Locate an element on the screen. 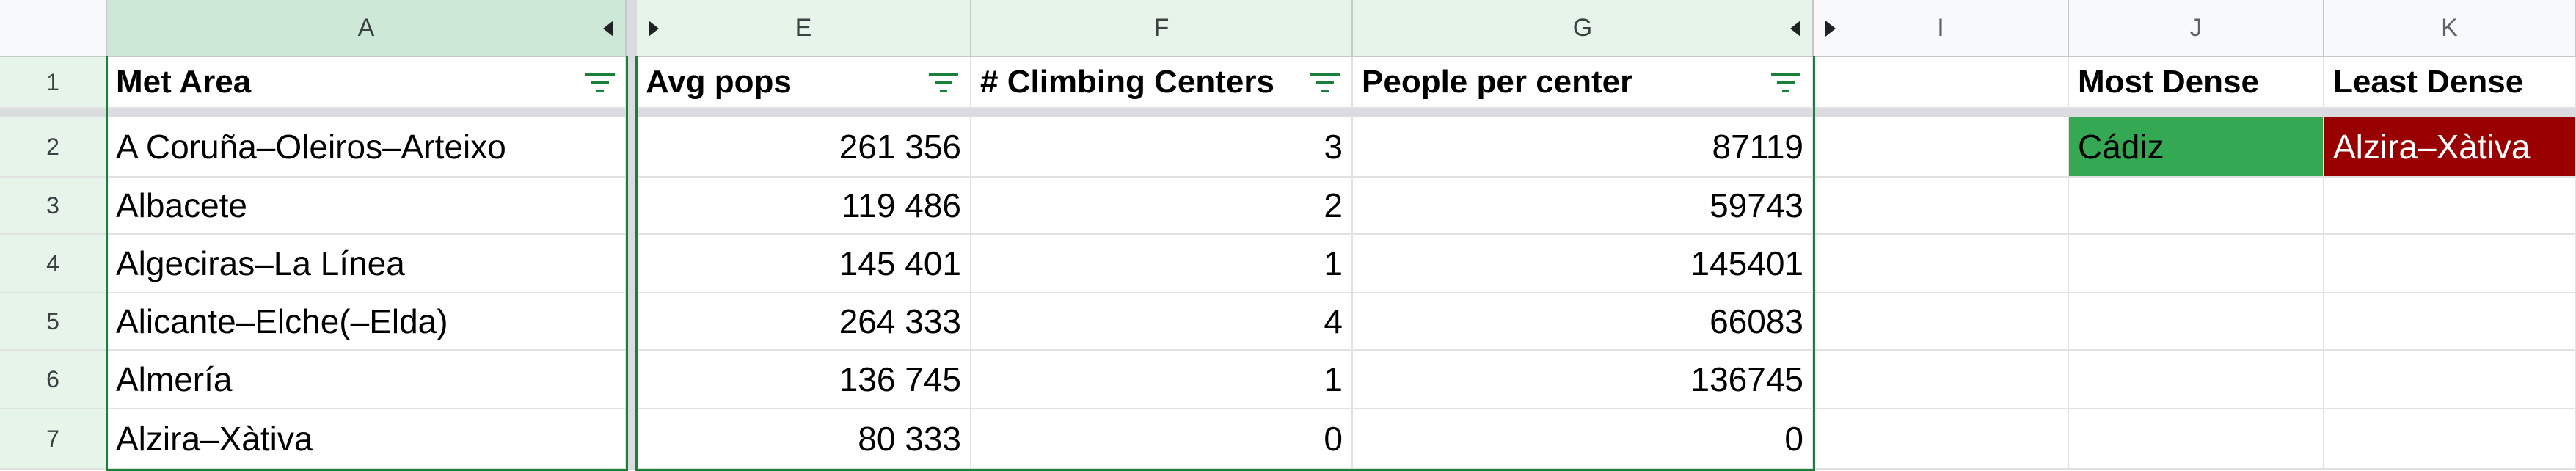 This screenshot has height=471, width=2576. header-cell-people-per-center: People per center is located at coordinates (1584, 83).